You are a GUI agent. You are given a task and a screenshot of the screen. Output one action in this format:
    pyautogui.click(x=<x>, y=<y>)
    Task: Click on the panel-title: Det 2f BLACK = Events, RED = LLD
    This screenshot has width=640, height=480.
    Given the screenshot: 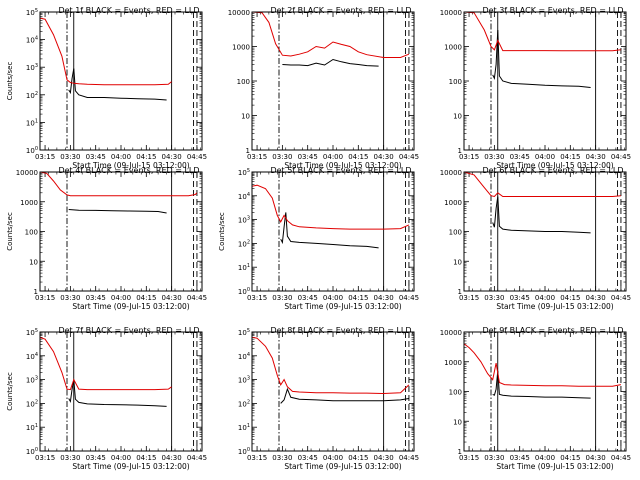 What is the action you would take?
    pyautogui.click(x=340, y=10)
    